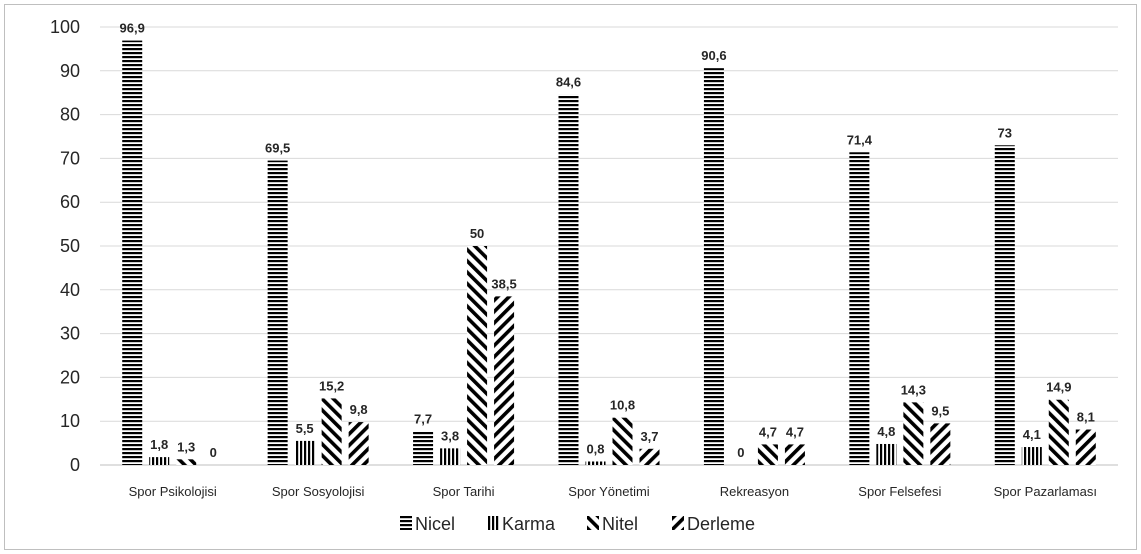  I want to click on data-label: 73, so click(1005, 132).